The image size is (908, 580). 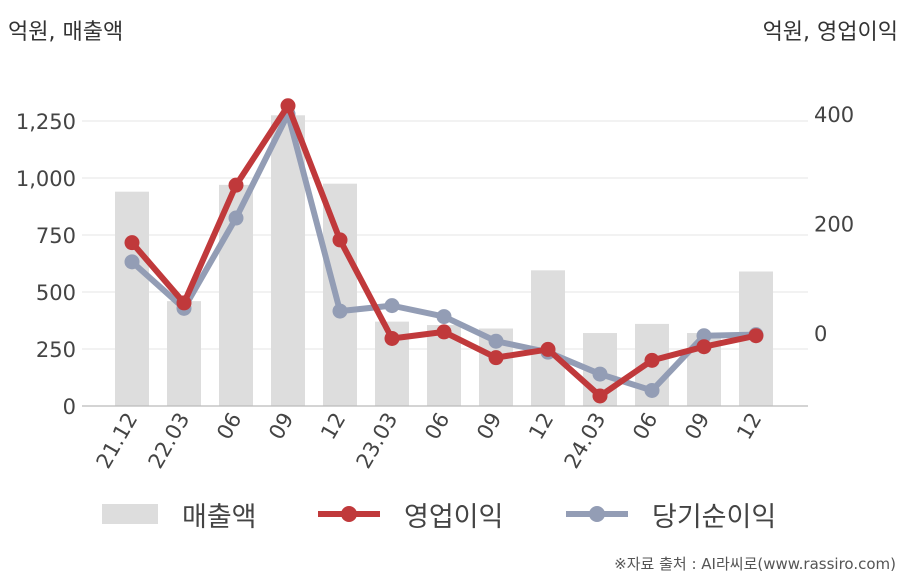 What do you see at coordinates (830, 32) in the screenshot?
I see `right-axis-unit: 억원, 영업이익` at bounding box center [830, 32].